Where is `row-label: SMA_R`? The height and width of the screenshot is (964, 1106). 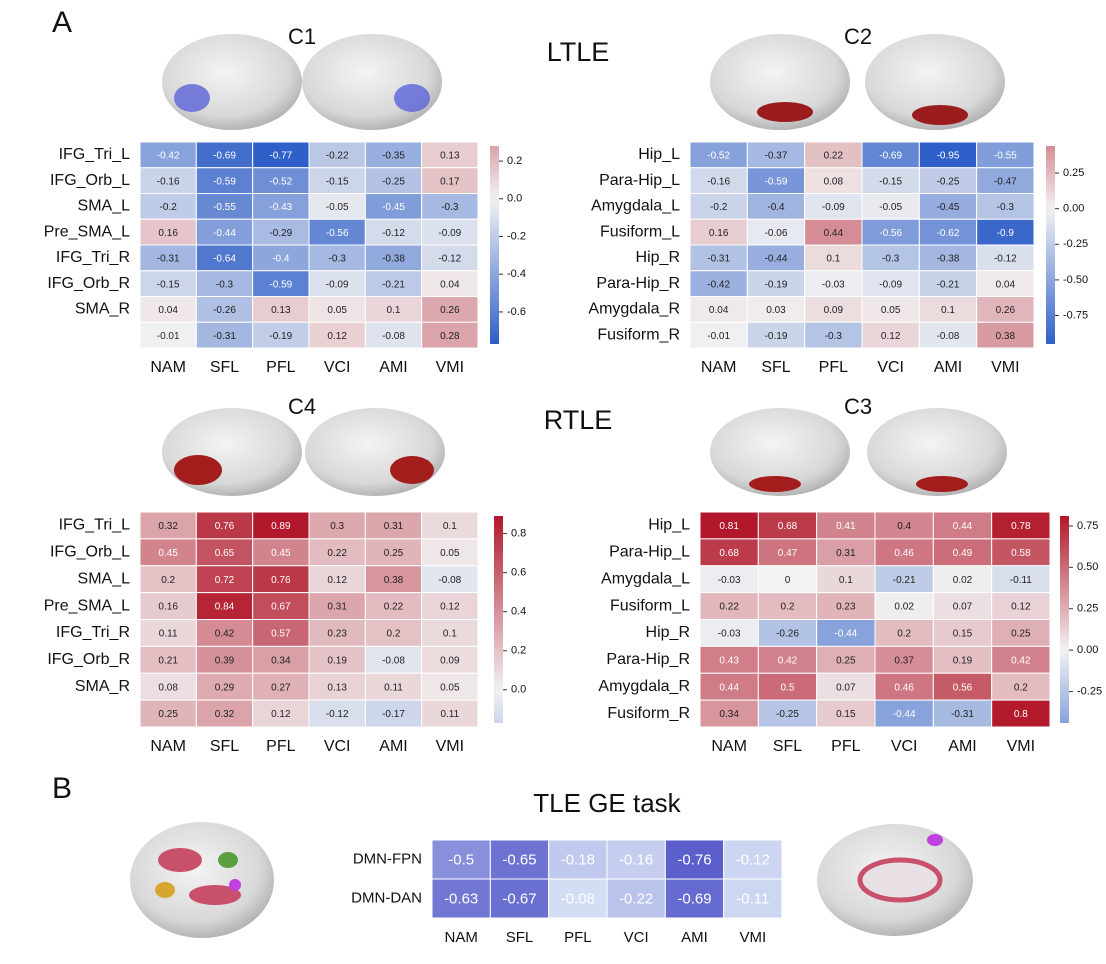 row-label: SMA_R is located at coordinates (102, 686).